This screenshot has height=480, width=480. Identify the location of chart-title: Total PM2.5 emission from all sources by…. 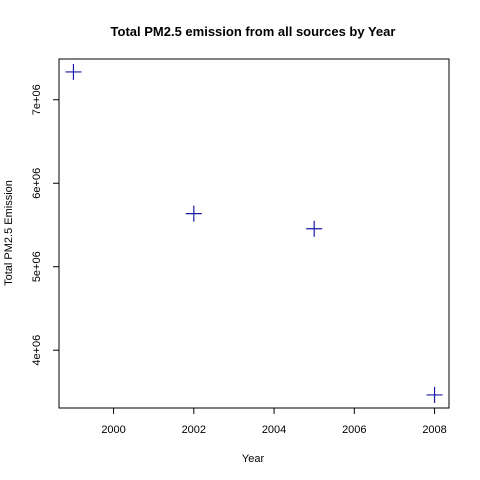
(253, 31).